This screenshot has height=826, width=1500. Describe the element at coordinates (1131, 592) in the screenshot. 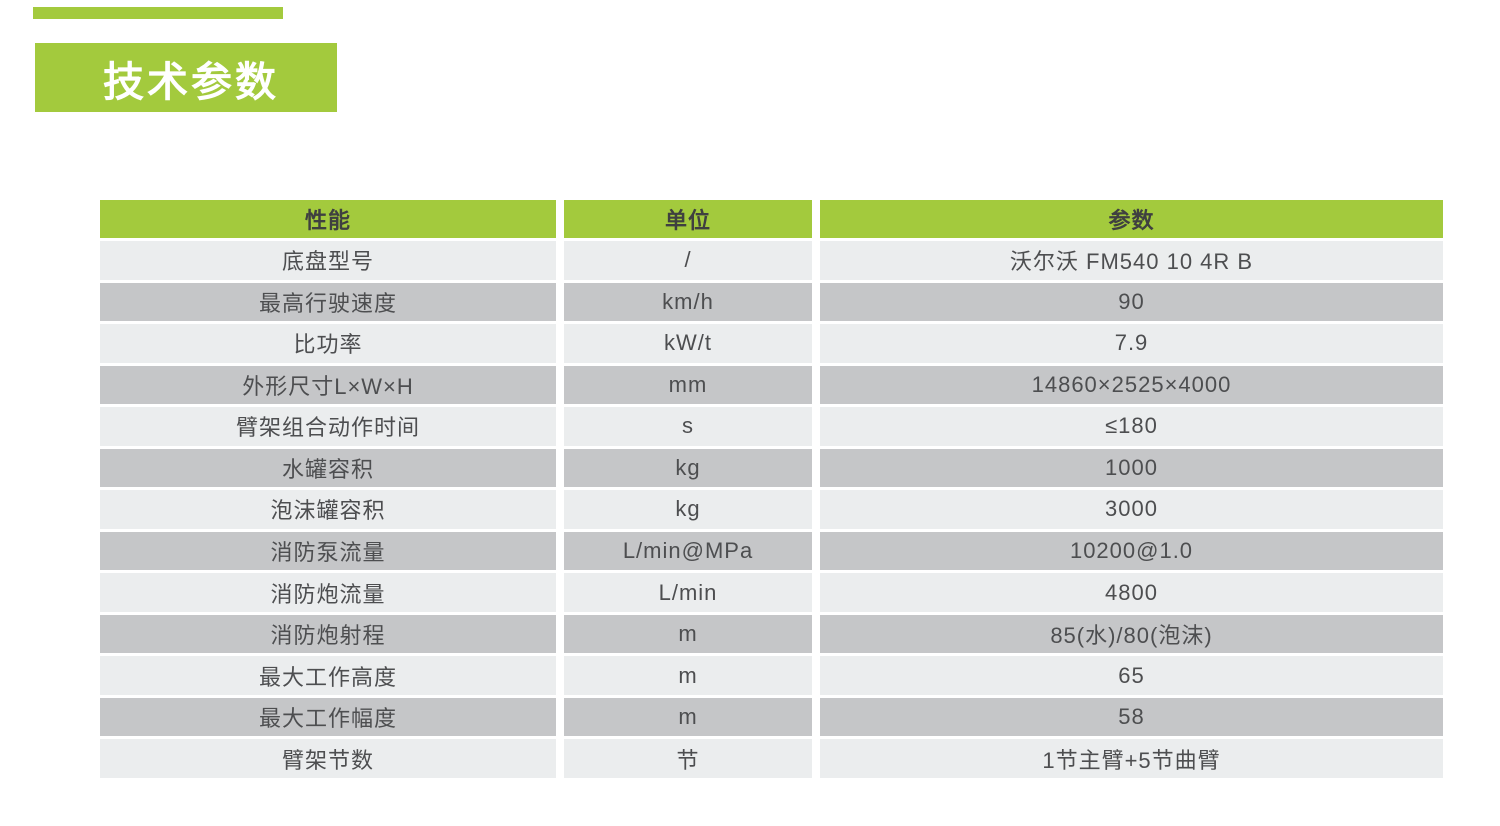

I see `spec-value-cell: 4800` at that location.